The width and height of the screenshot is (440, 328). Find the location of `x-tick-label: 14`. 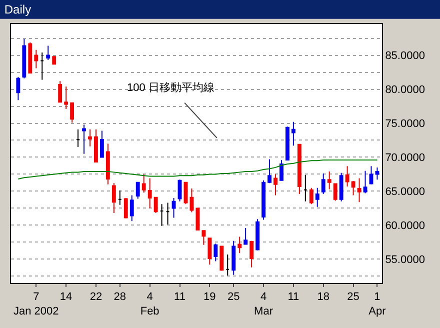

x-tick-label: 14 is located at coordinates (66, 297).